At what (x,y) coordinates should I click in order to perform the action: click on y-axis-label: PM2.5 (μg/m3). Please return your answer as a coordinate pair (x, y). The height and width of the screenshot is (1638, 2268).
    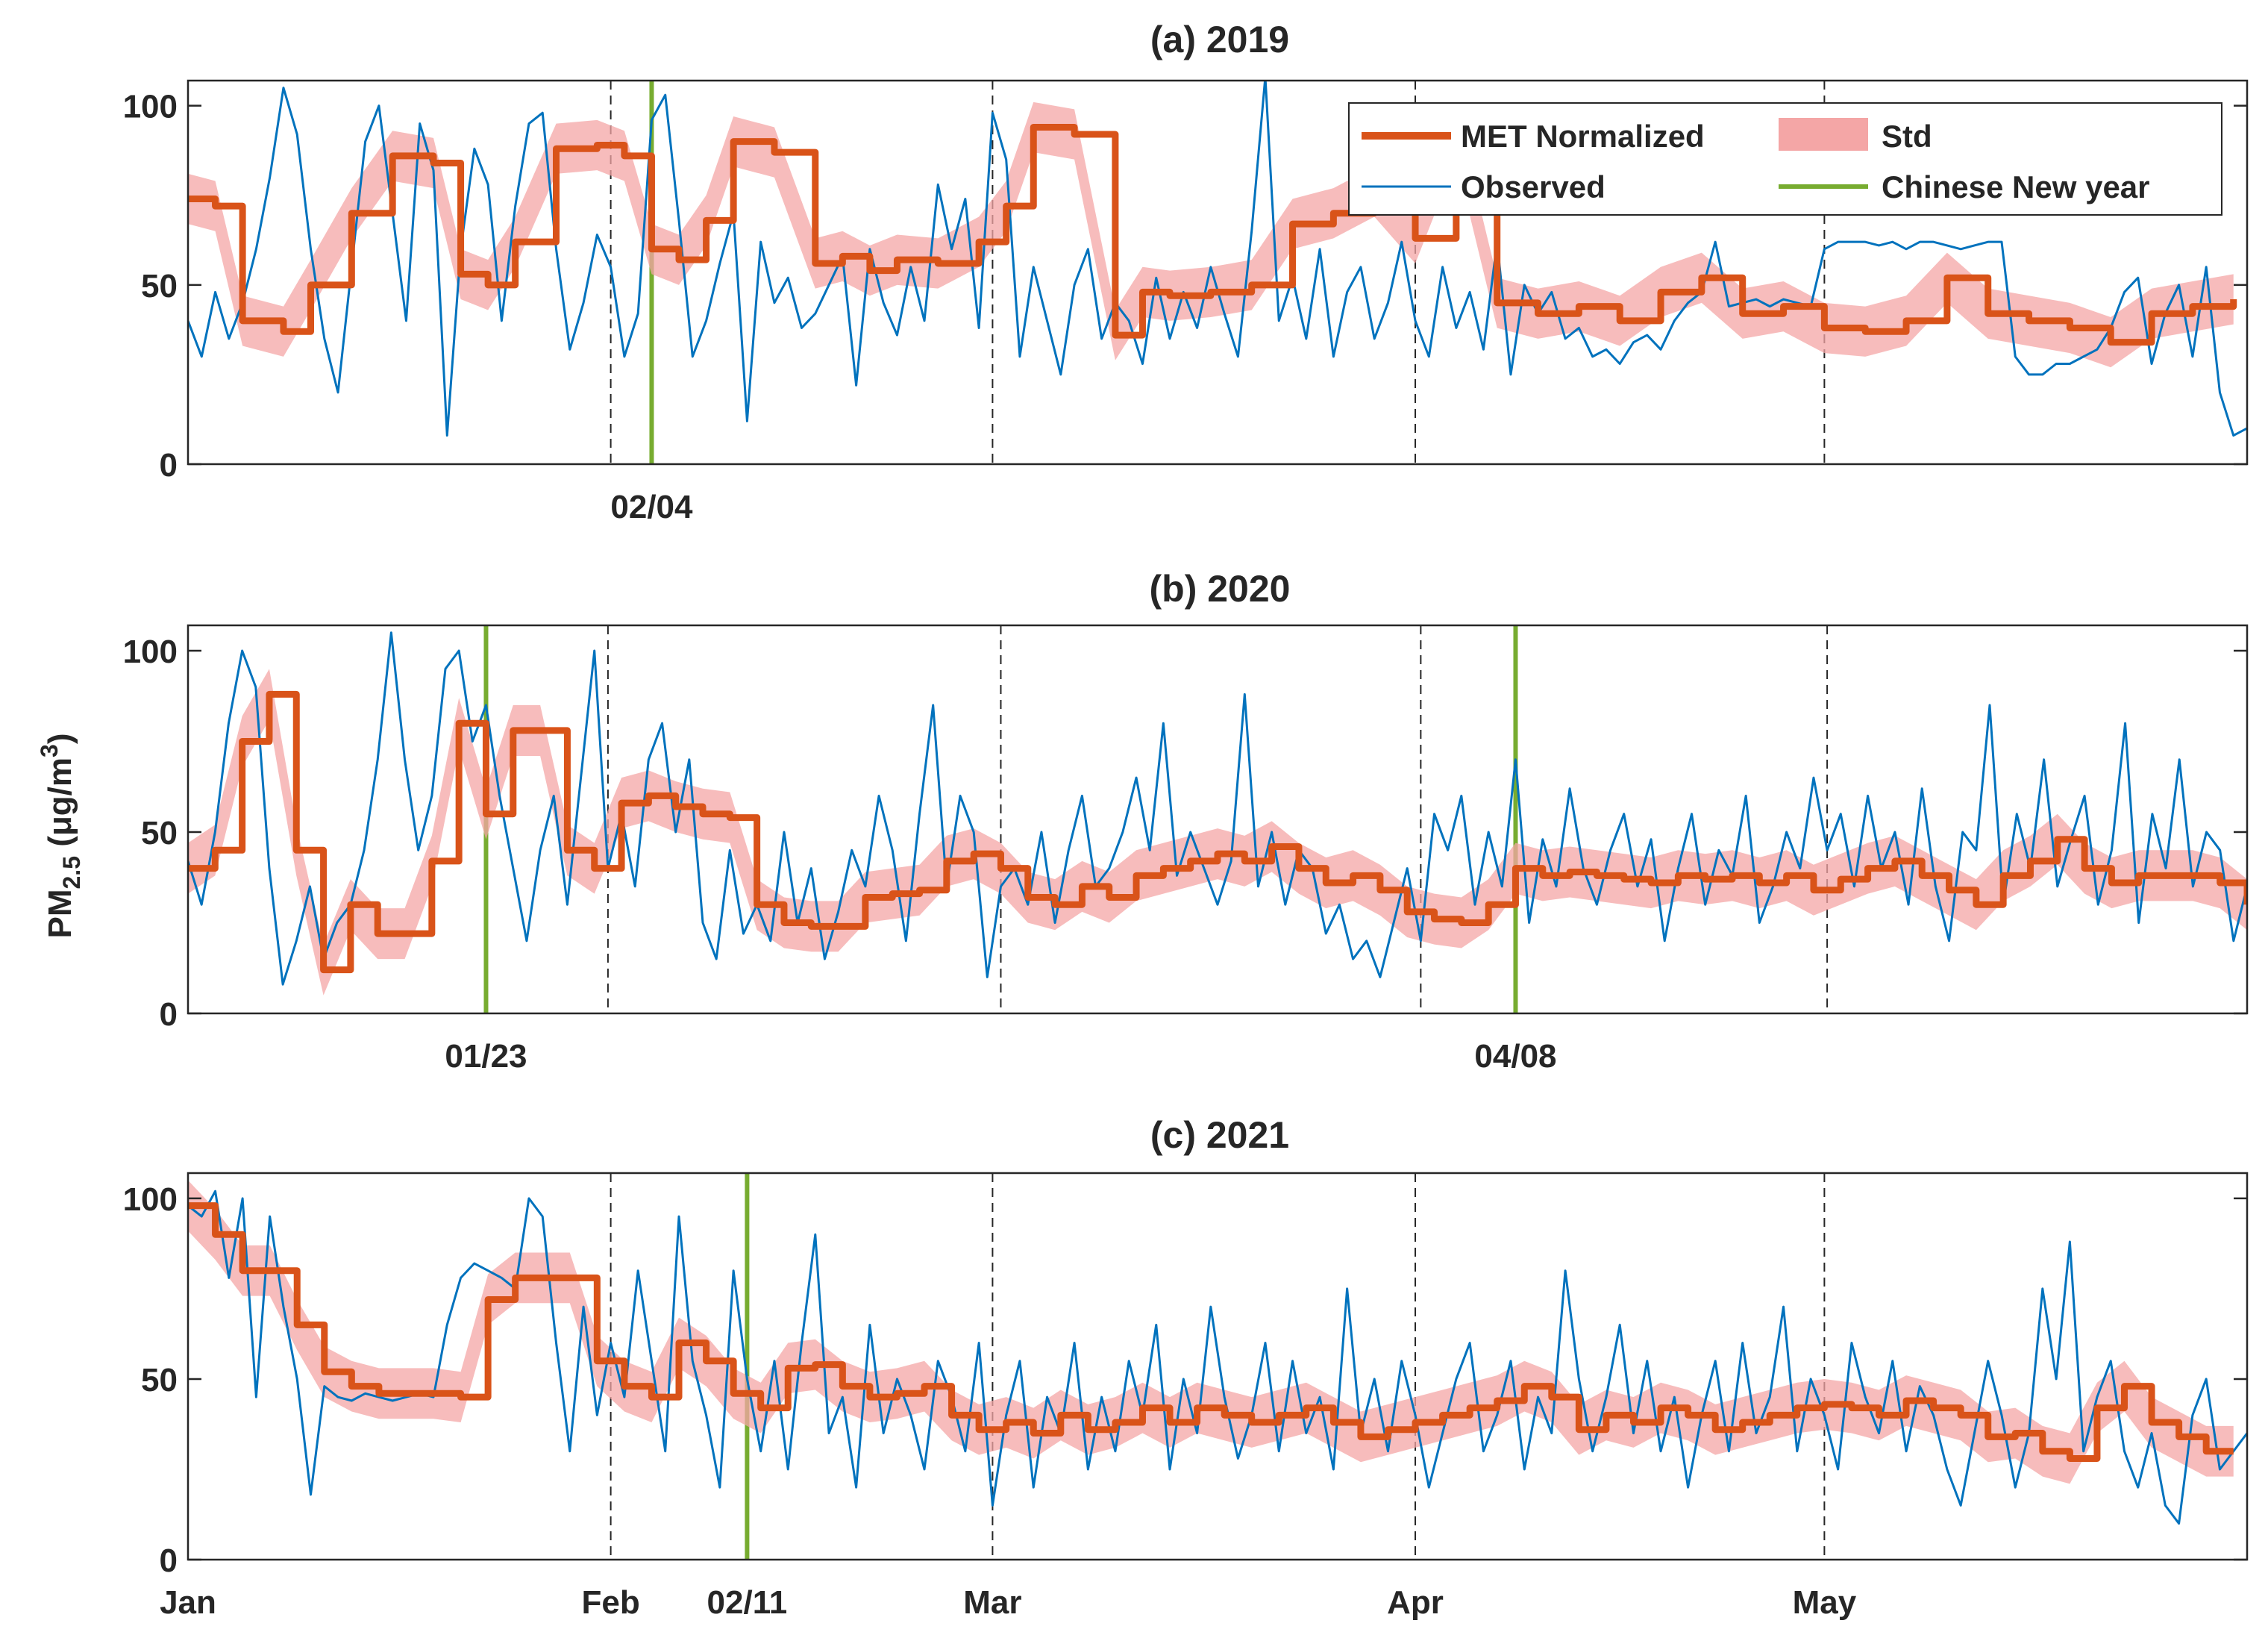
    Looking at the image, I should click on (60, 836).